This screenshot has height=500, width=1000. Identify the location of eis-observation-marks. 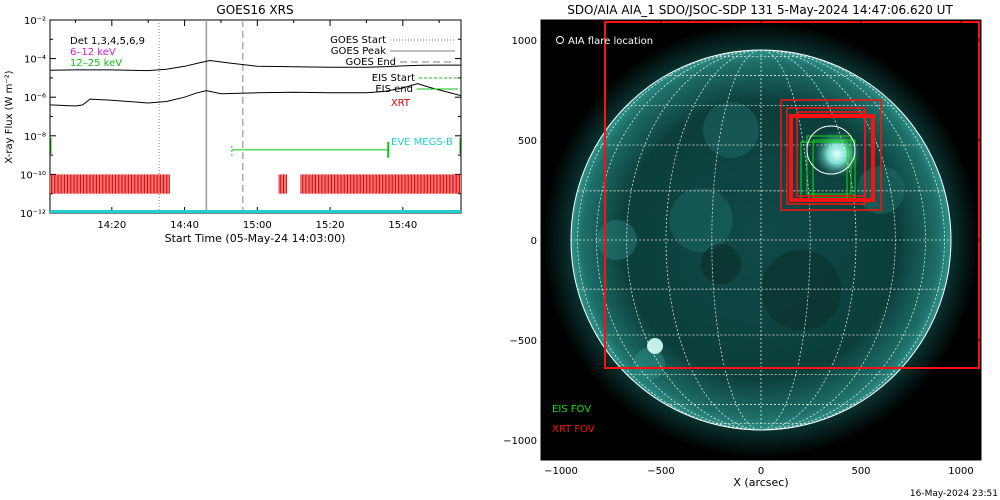
(255, 147).